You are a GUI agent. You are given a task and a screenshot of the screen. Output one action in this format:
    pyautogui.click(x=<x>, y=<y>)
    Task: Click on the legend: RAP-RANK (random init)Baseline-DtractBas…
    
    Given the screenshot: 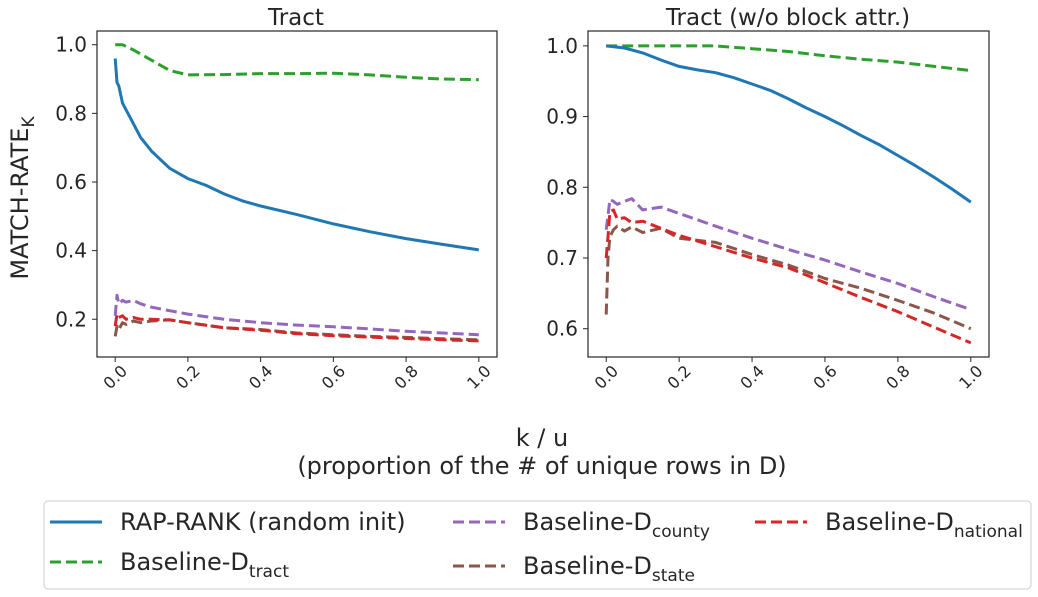 What is the action you would take?
    pyautogui.click(x=537, y=545)
    